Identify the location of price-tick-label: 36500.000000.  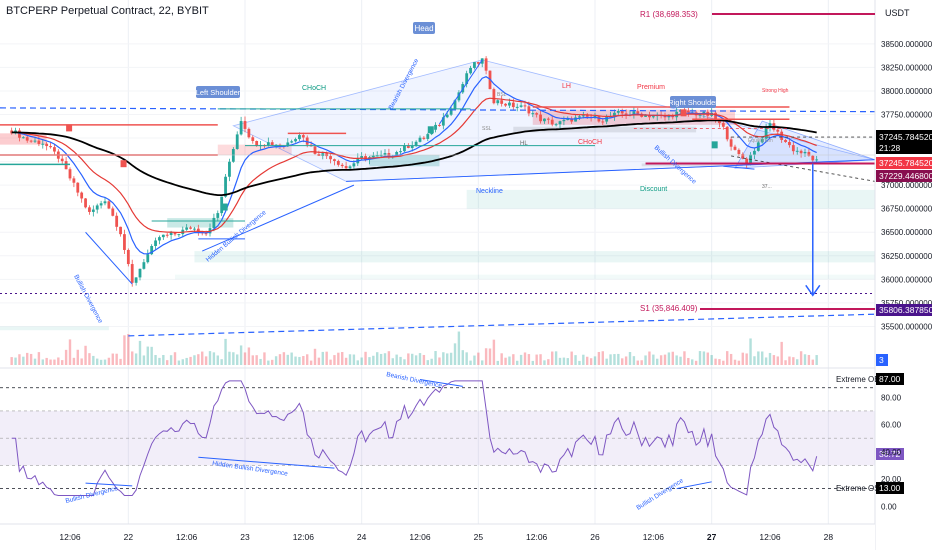
(906, 232).